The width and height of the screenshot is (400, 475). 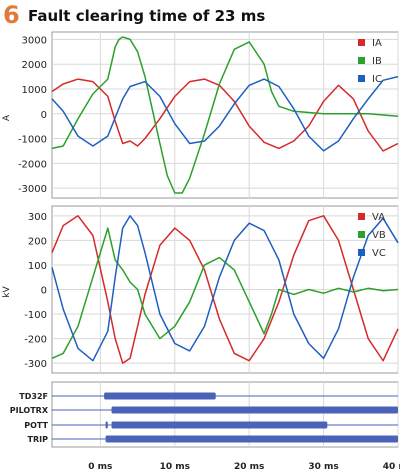 What do you see at coordinates (379, 235) in the screenshot?
I see `legend-label-vb: VB` at bounding box center [379, 235].